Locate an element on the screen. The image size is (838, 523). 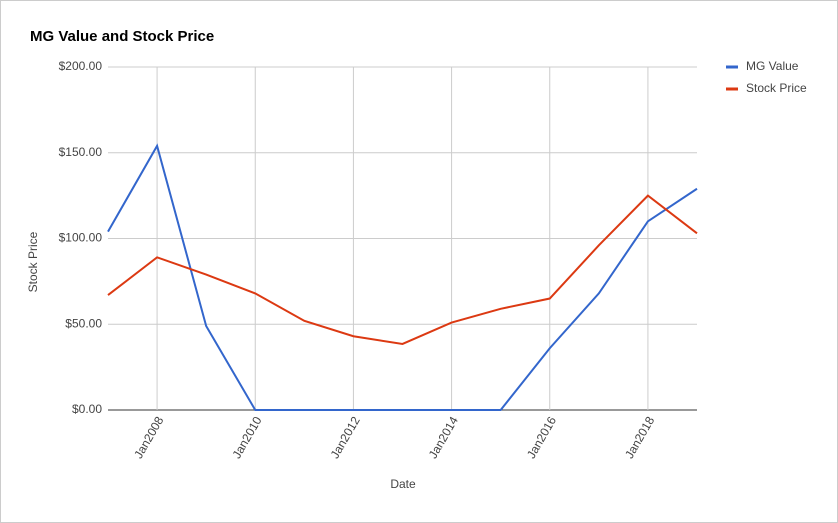
y-tick-label: $100.00 is located at coordinates (81, 238).